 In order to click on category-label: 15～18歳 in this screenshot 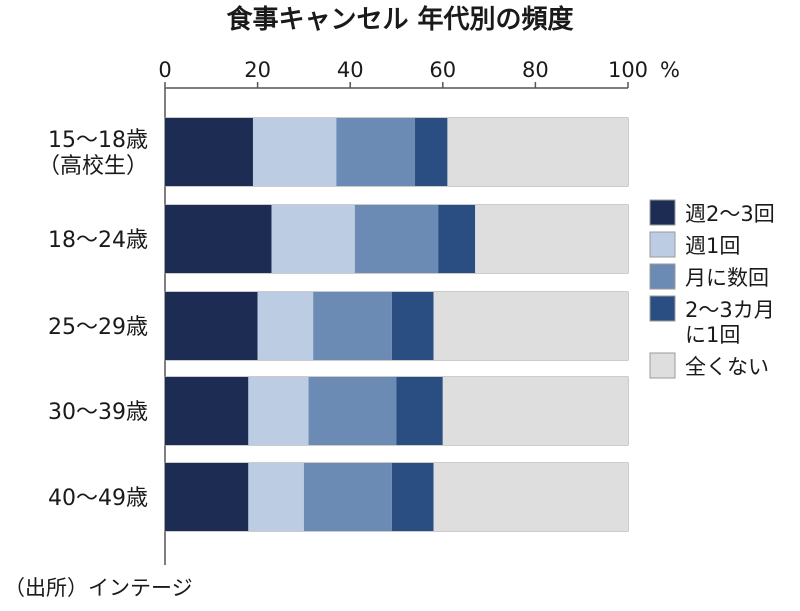, I will do `click(98, 140)`.